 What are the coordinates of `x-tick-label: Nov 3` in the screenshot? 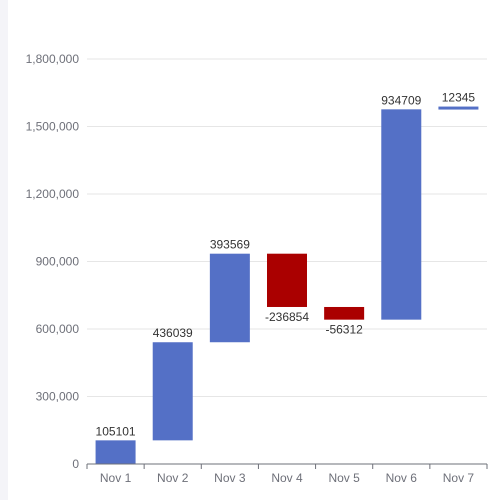 It's located at (230, 478).